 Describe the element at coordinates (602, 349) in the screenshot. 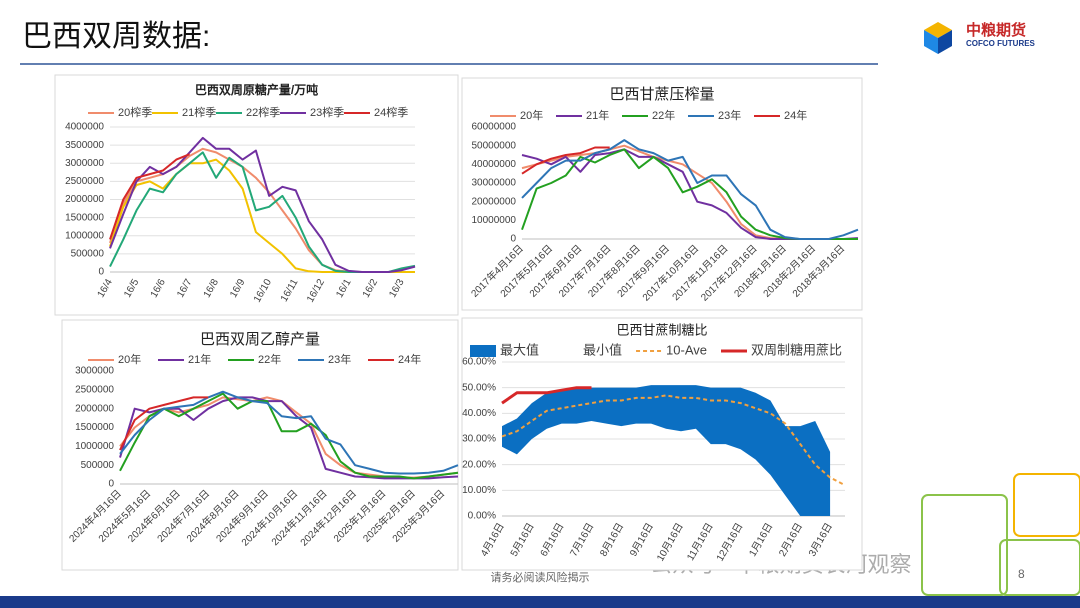

I see `legend-label: 最小值` at that location.